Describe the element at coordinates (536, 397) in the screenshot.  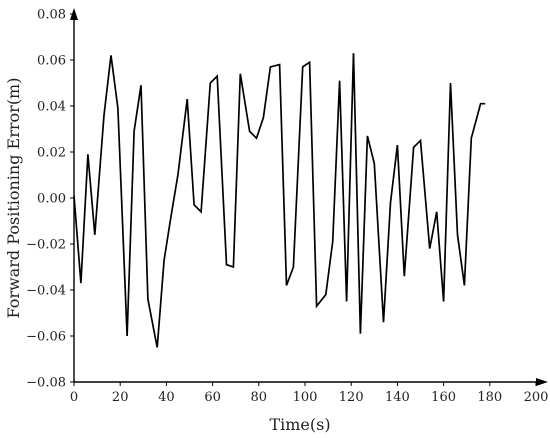
I see `x-tick-label: 200` at that location.